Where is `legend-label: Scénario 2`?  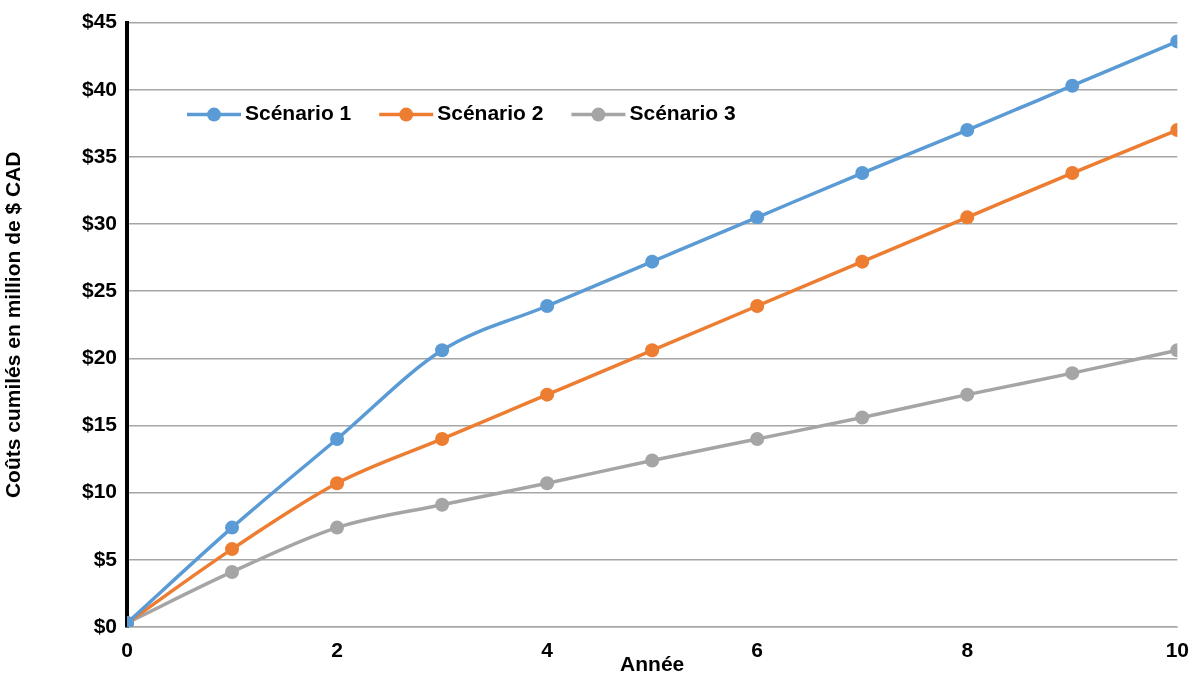 legend-label: Scénario 2 is located at coordinates (490, 113).